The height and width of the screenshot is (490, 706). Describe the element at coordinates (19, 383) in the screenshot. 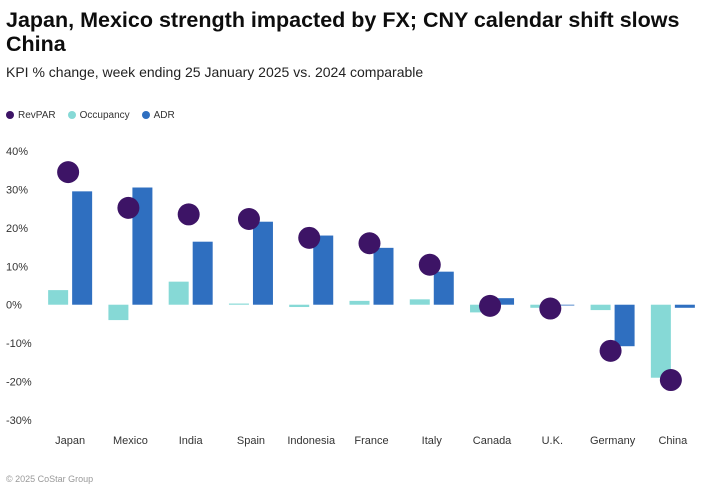

I see `y-tick-label: -20%` at that location.